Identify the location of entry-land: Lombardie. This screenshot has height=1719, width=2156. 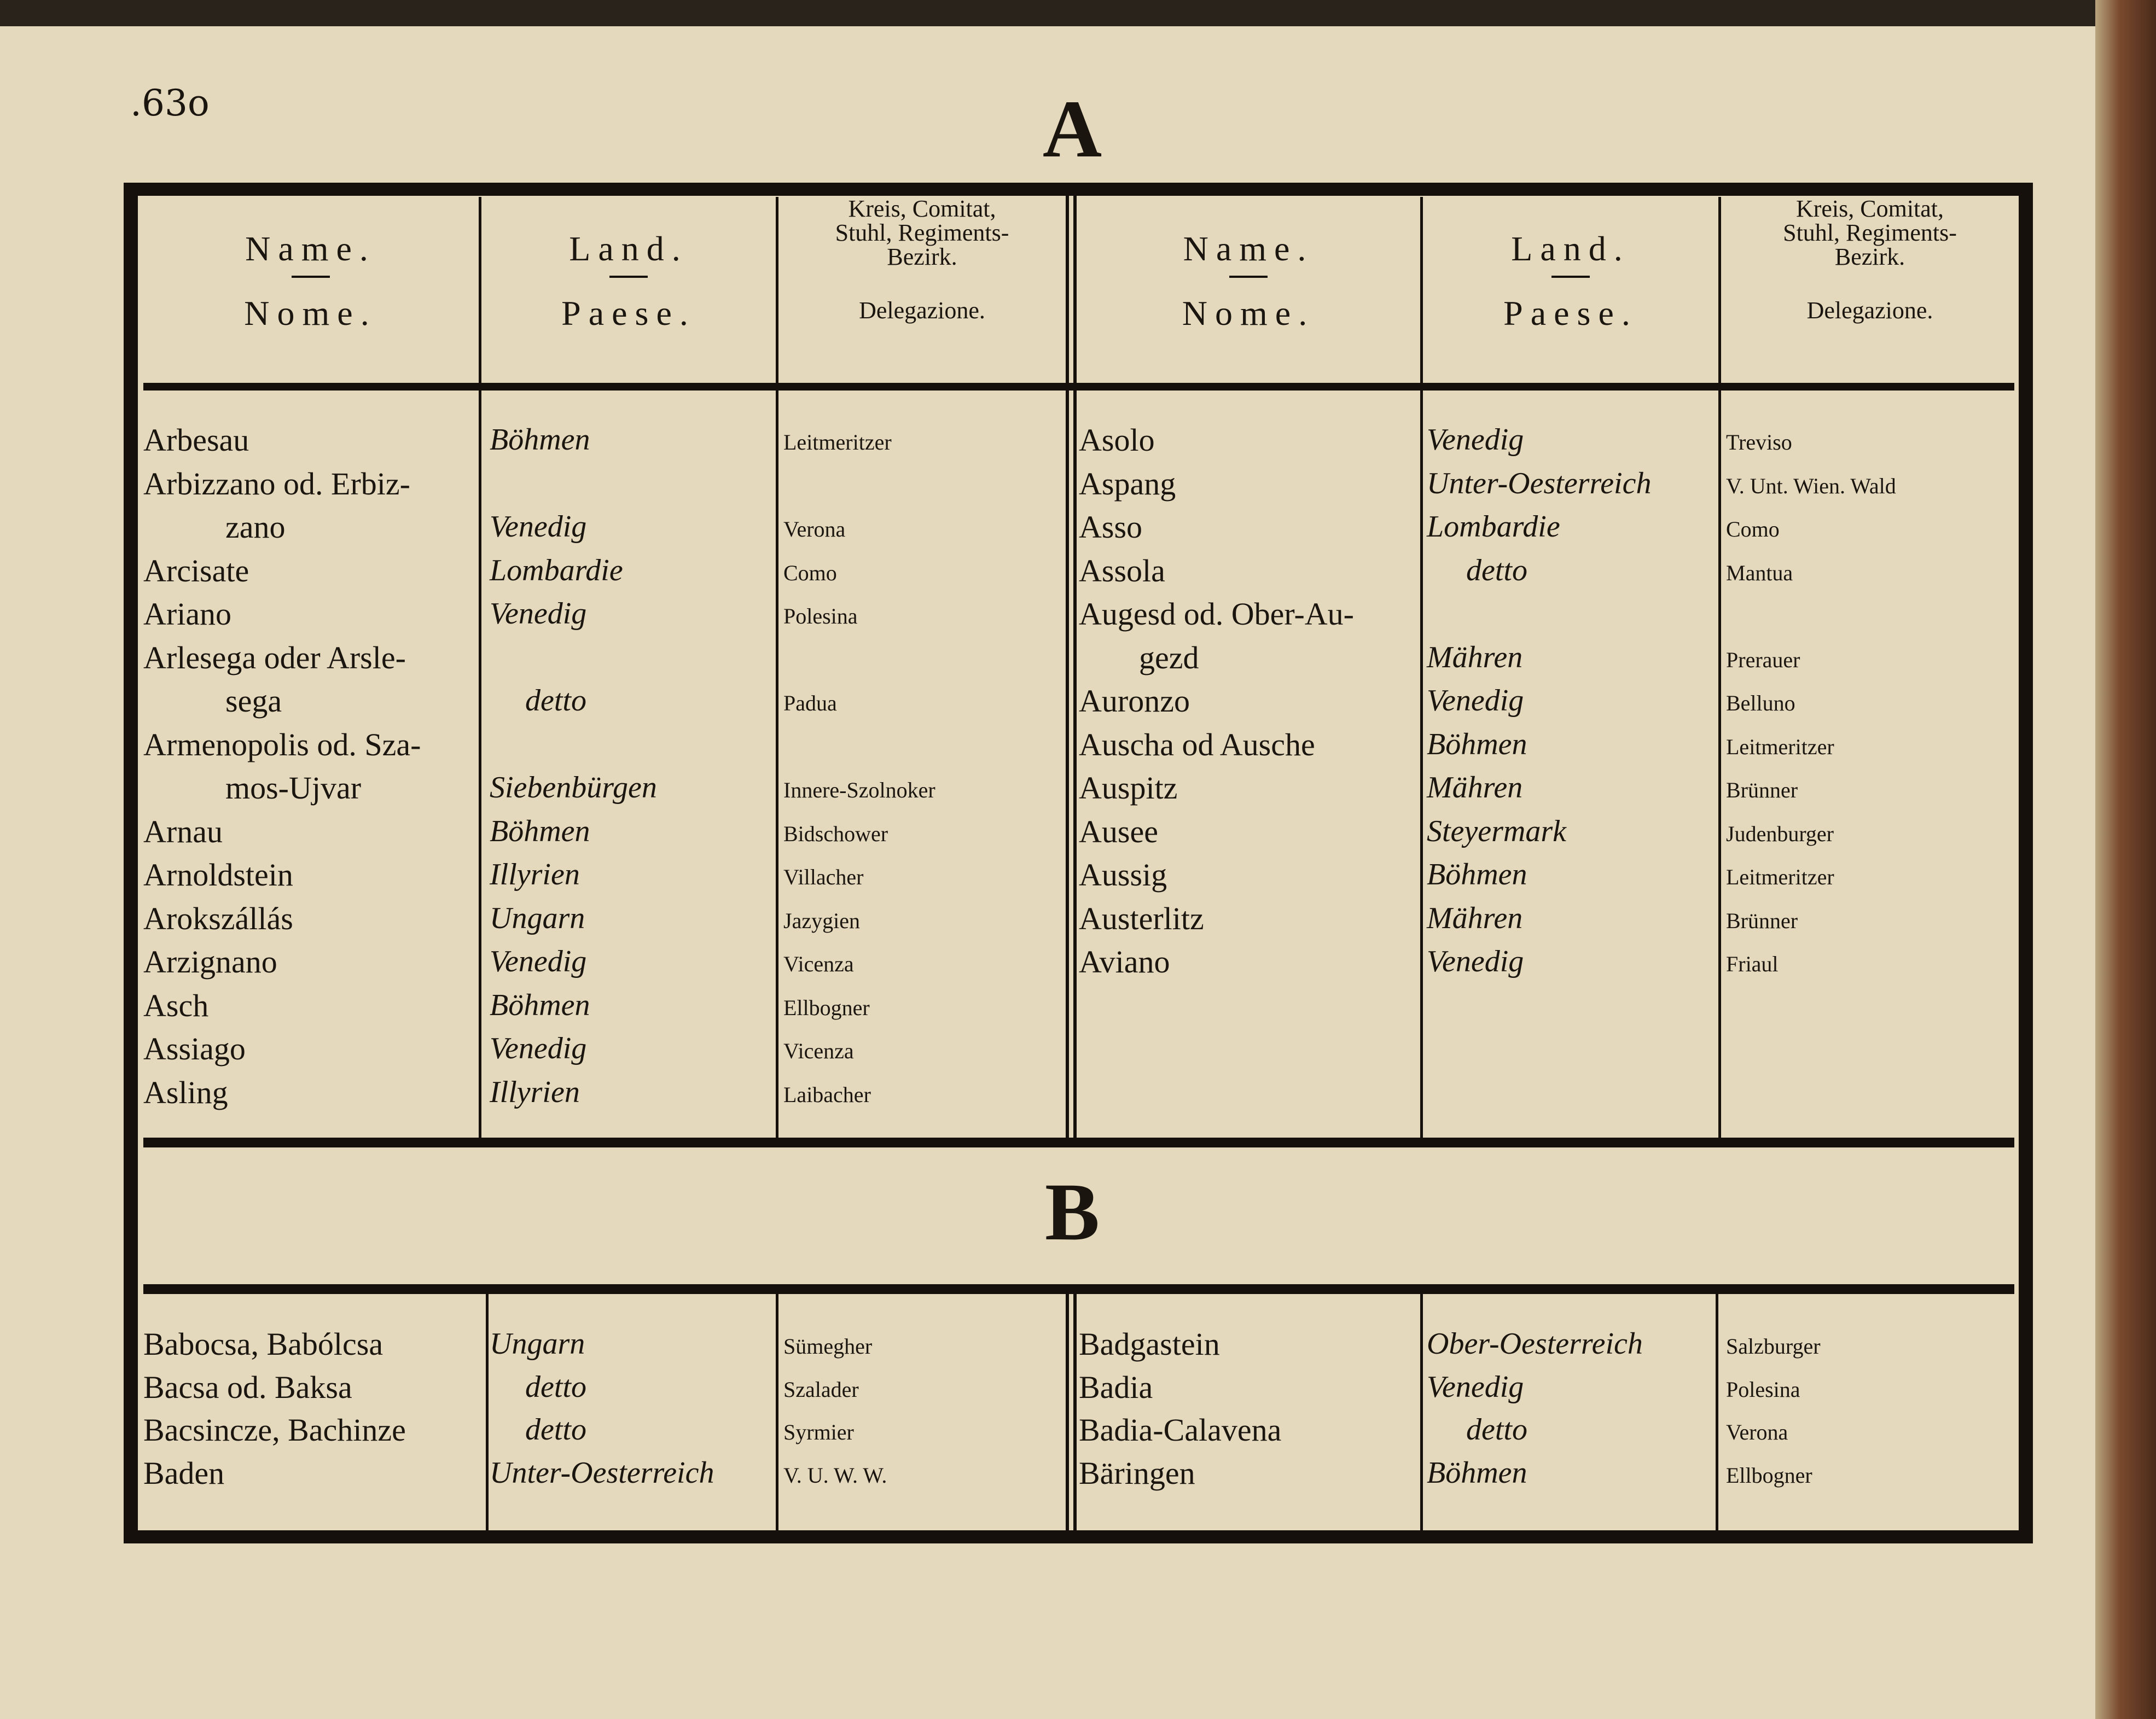
(1493, 527).